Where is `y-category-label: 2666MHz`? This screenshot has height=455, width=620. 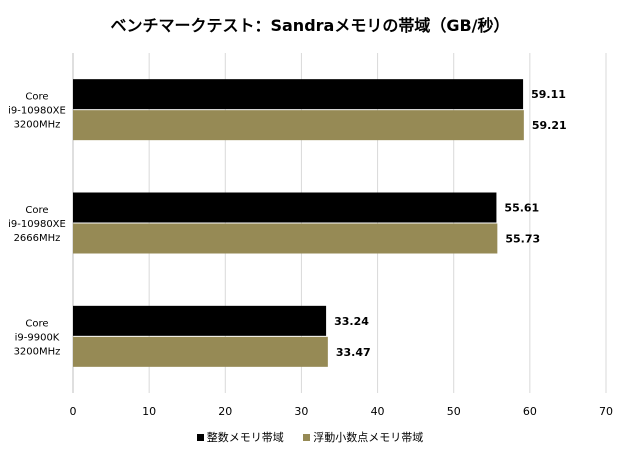 y-category-label: 2666MHz is located at coordinates (37, 238).